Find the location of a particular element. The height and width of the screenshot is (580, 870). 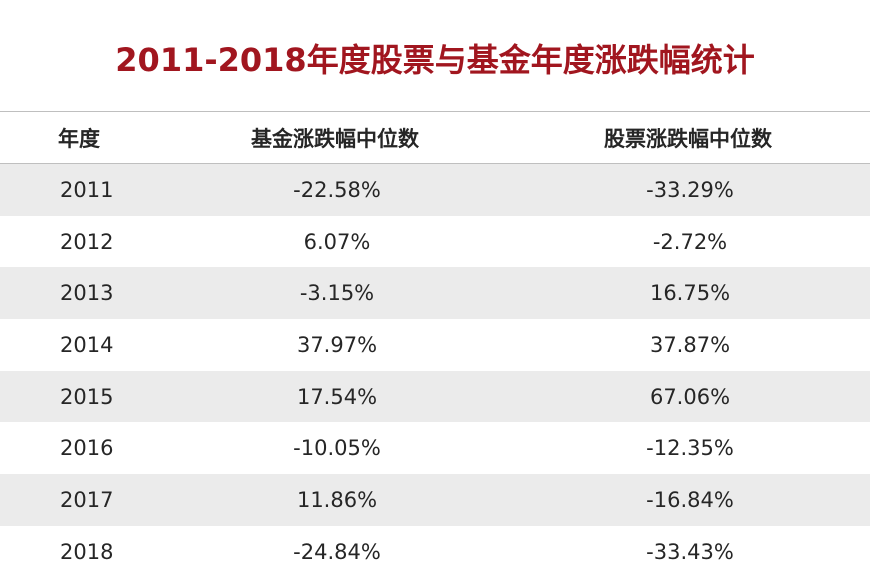

header-fund-median: 基金涨跌幅中位数 is located at coordinates (335, 138).